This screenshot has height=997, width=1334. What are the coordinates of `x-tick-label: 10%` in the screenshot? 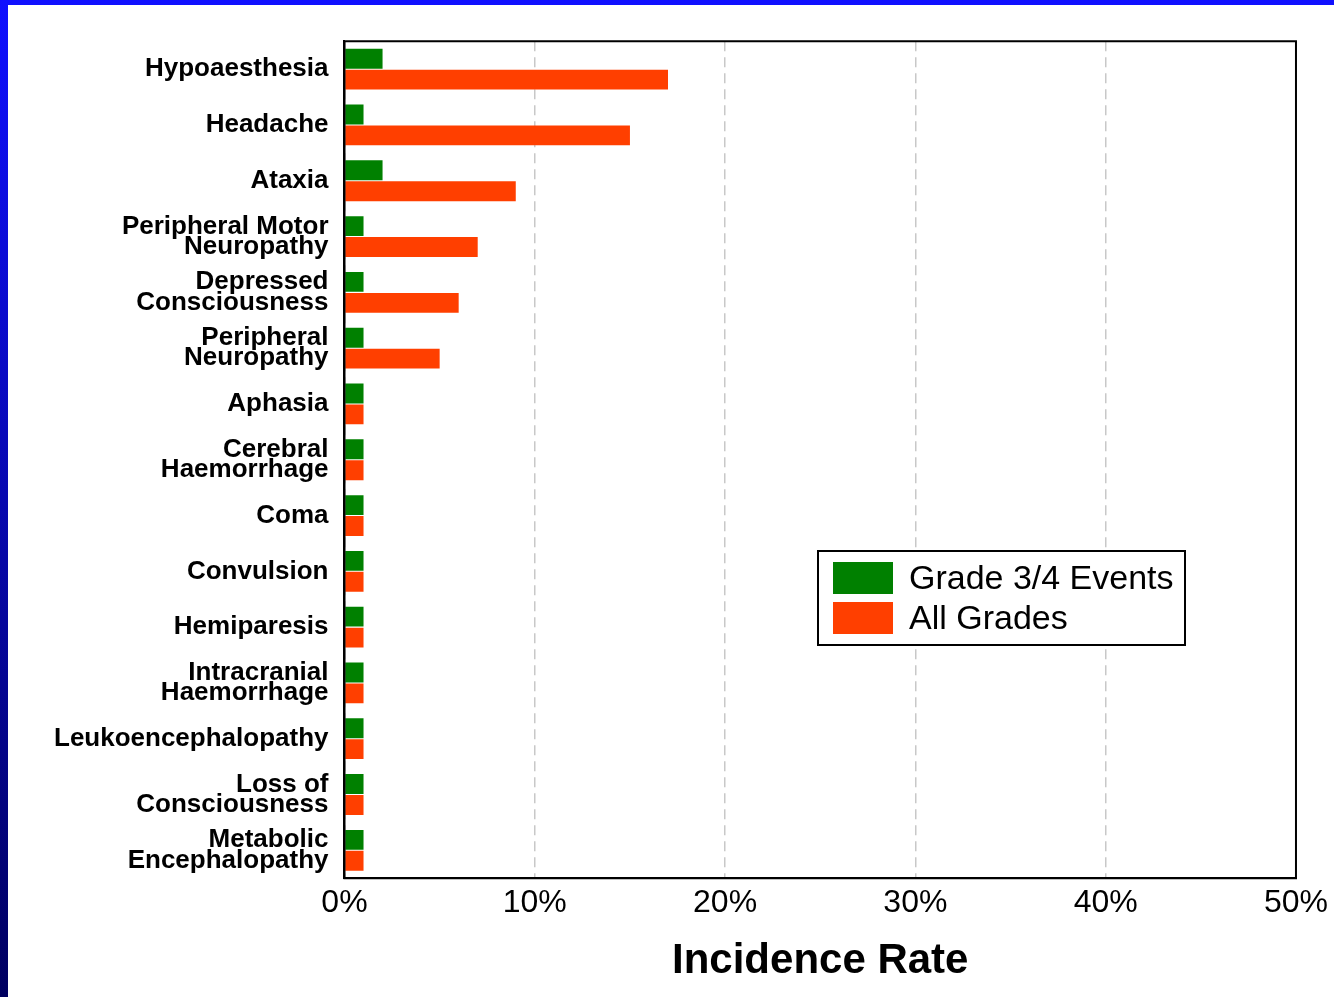 It's located at (534, 901).